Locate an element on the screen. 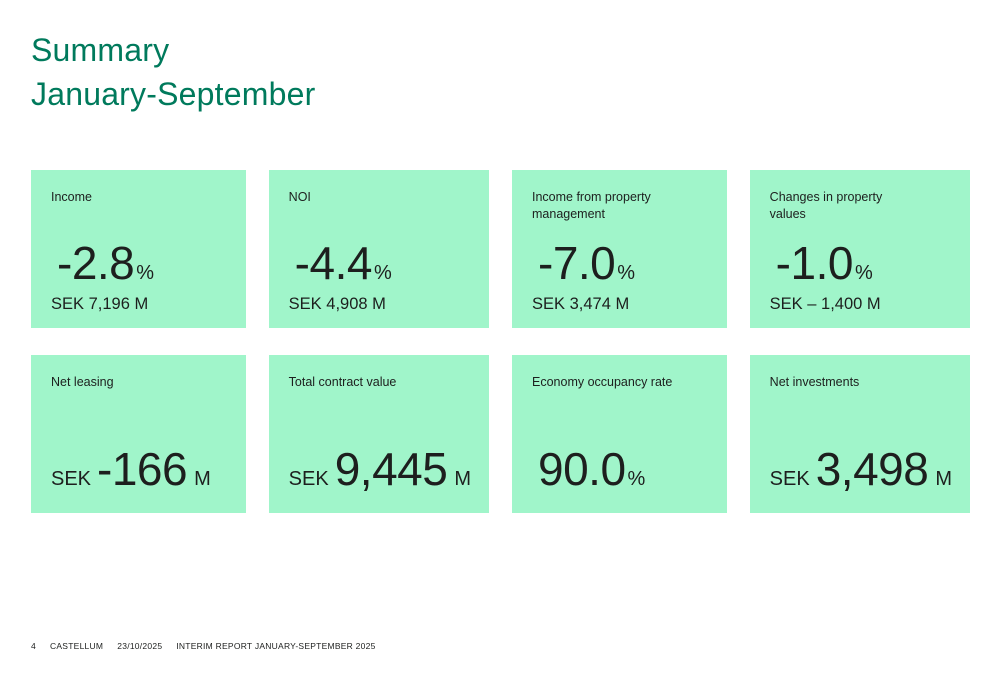 Image resolution: width=1000 pixels, height=685 pixels. page-title-line1: Summary is located at coordinates (100, 50).